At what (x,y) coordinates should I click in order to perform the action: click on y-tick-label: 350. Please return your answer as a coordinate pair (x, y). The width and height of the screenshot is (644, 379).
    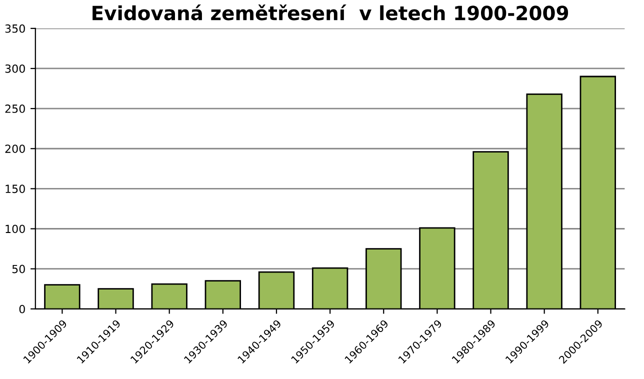
    Looking at the image, I should click on (15, 28).